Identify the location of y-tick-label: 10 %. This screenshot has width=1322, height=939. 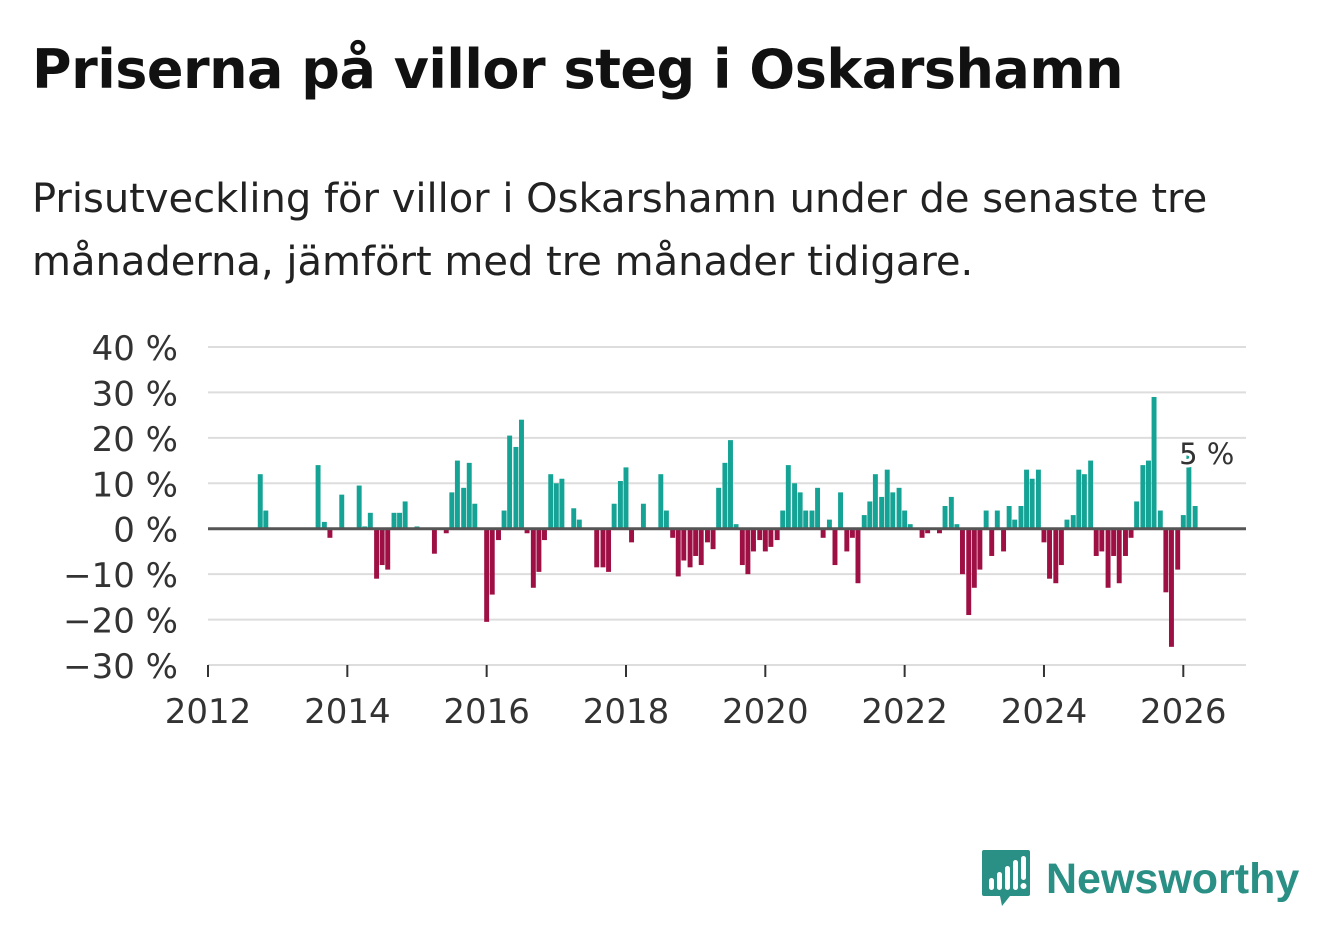
(135, 485).